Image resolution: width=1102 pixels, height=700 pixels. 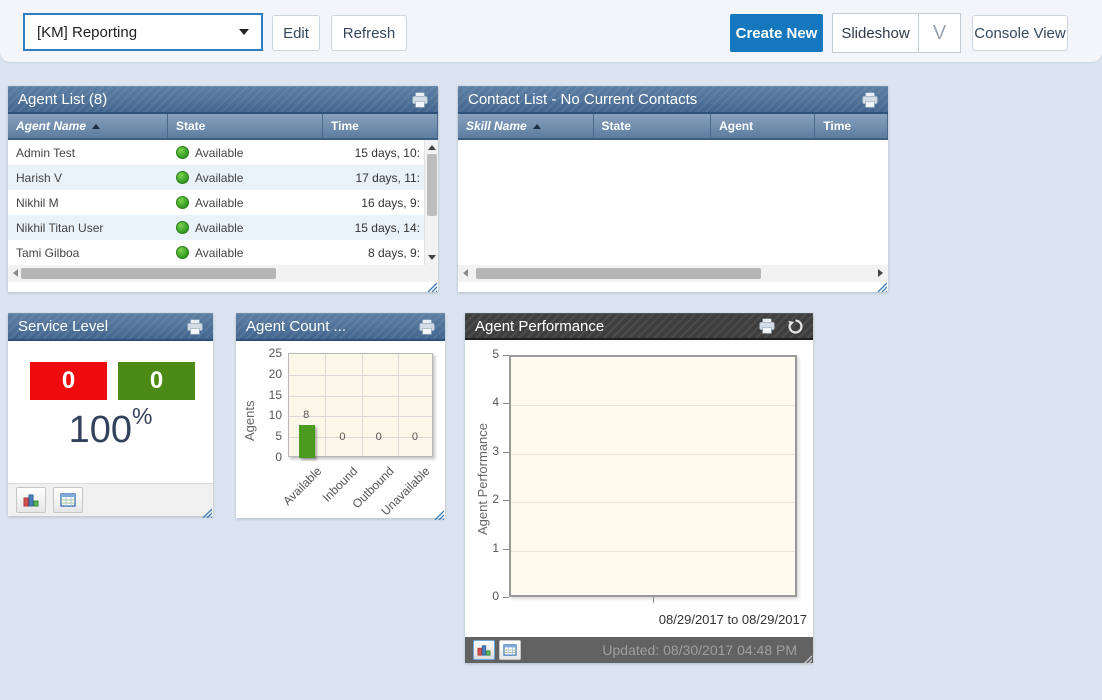 What do you see at coordinates (763, 126) in the screenshot?
I see `column-header-agent: Agent` at bounding box center [763, 126].